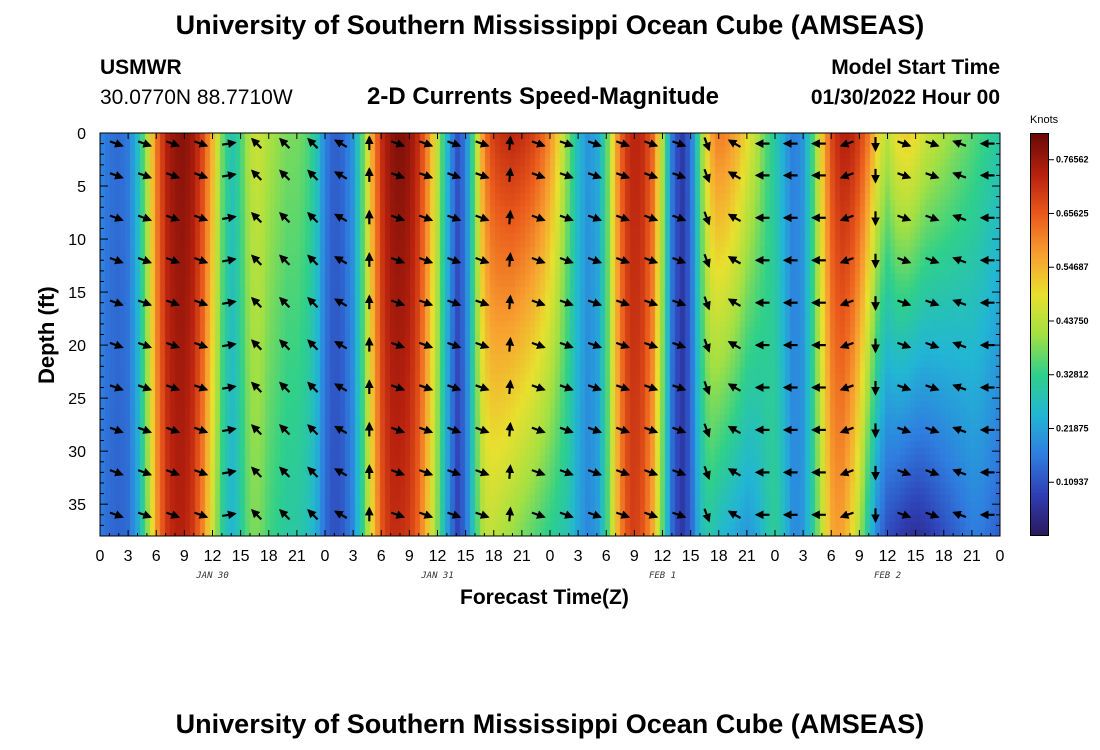 This screenshot has width=1100, height=750. What do you see at coordinates (915, 67) in the screenshot?
I see `model-start-label: Model Start Time` at bounding box center [915, 67].